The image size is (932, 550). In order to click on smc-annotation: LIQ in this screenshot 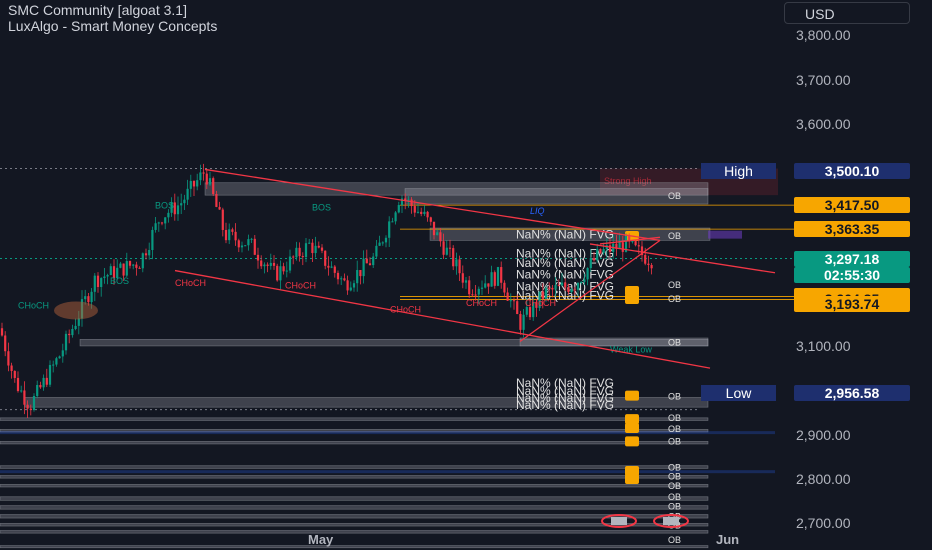, I will do `click(537, 211)`.